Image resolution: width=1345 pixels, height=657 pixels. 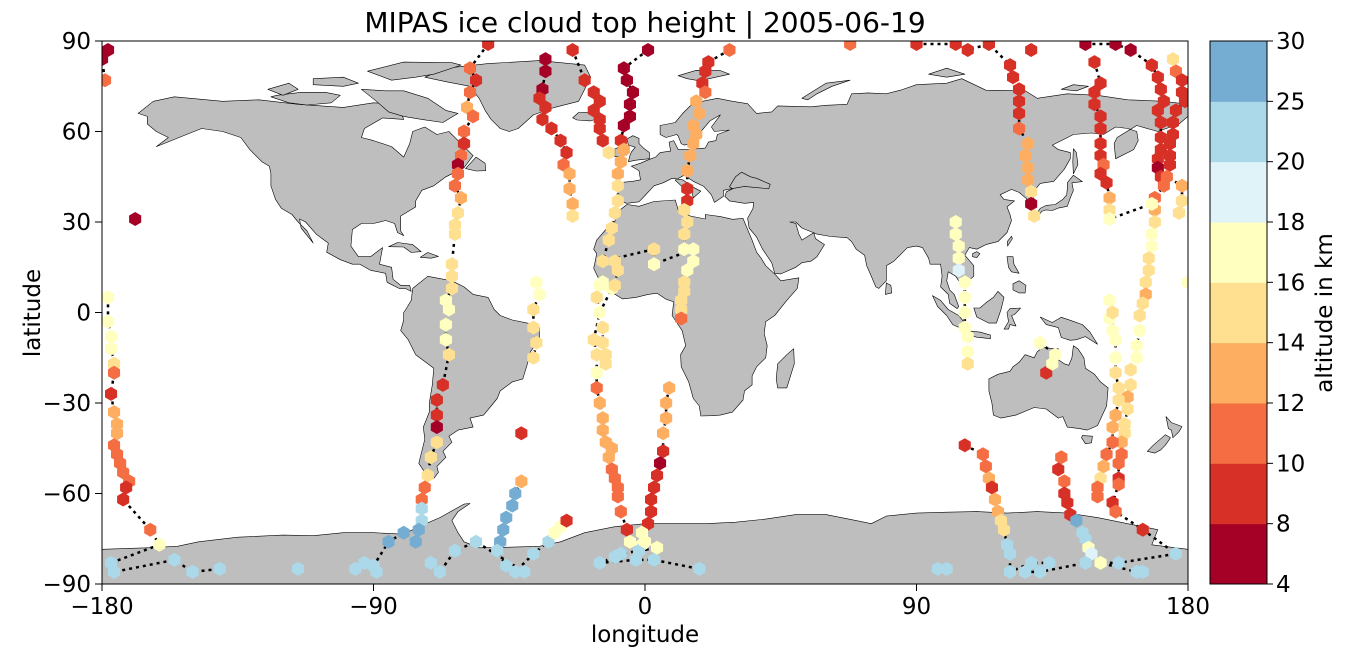 What do you see at coordinates (1290, 42) in the screenshot?
I see `colorbar-tick-label: 30` at bounding box center [1290, 42].